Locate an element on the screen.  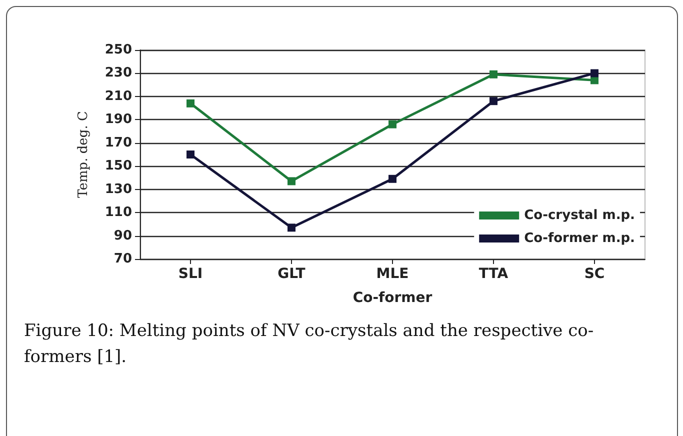
y-tick-label: 230 is located at coordinates (118, 73).